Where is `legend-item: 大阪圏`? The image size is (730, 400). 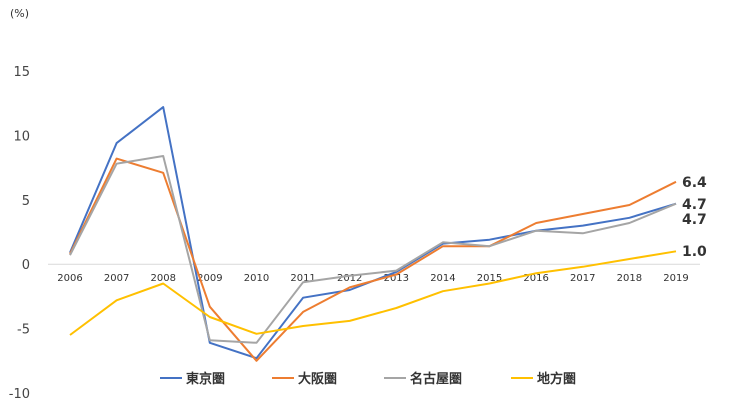
legend-item: 大阪圏 is located at coordinates (304, 379).